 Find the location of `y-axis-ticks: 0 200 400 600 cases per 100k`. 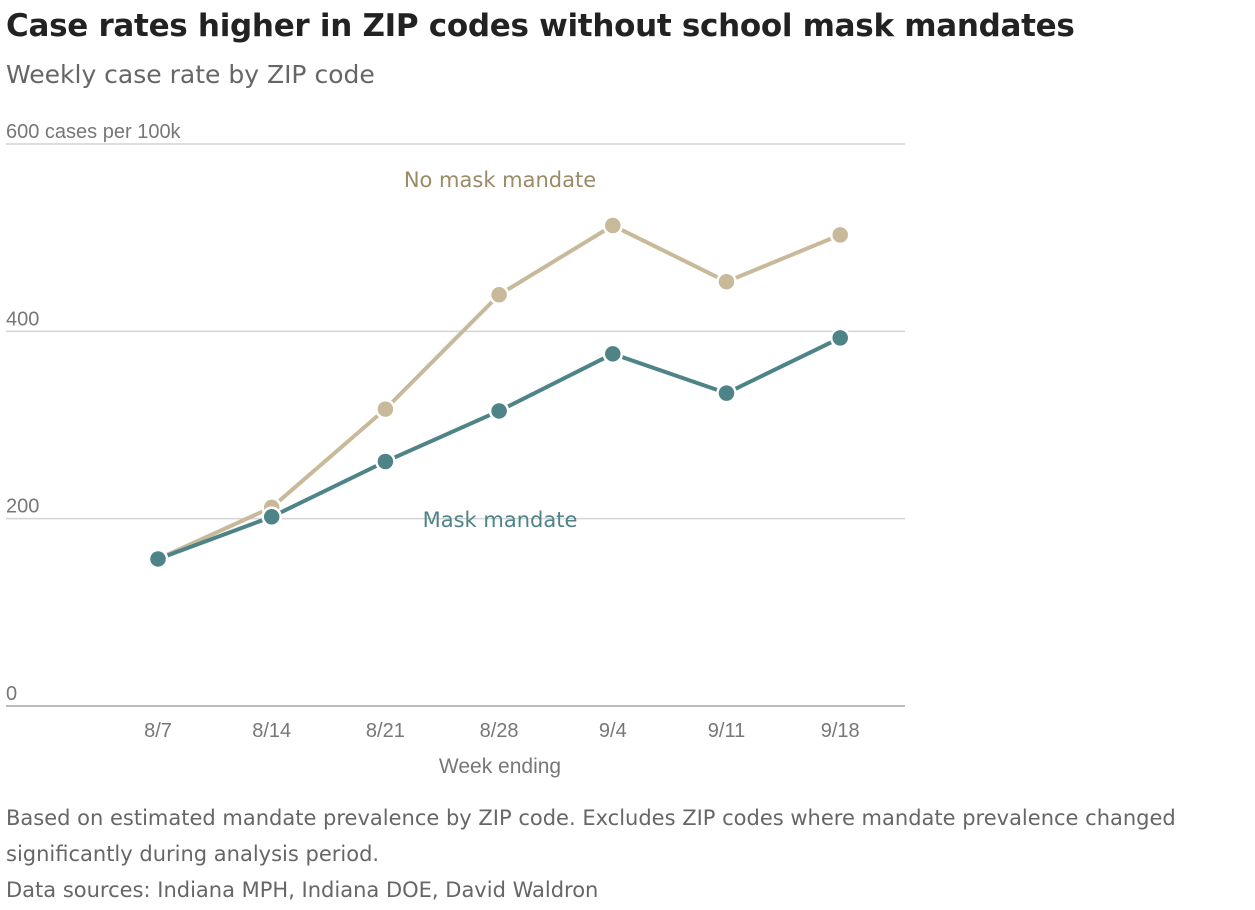

y-axis-ticks: 0 200 400 600 cases per 100k is located at coordinates (94, 413).